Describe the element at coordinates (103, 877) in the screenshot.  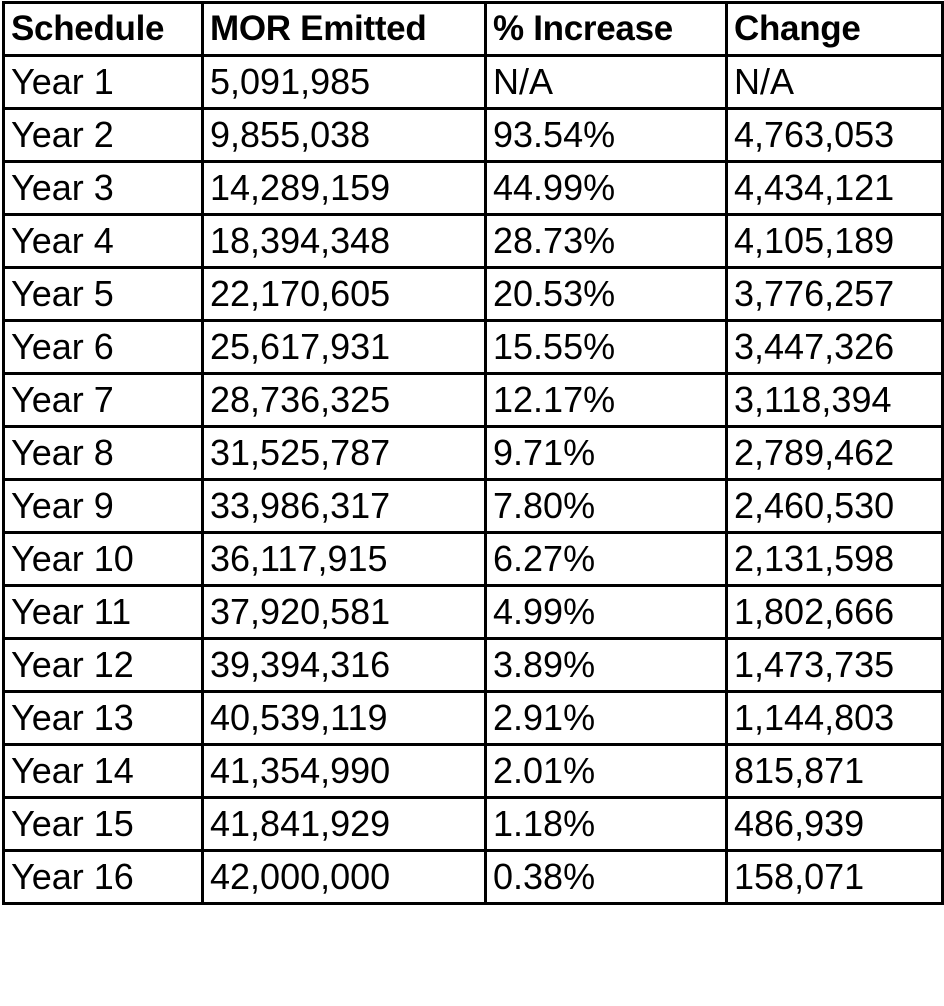
I see `cell-schedule: Year 16` at that location.